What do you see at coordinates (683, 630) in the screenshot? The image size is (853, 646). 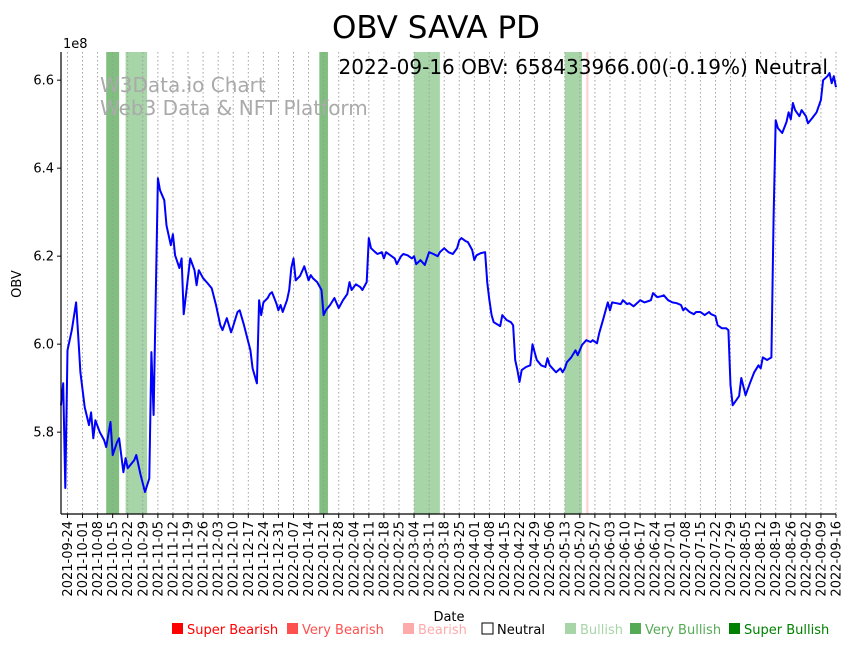 I see `legend-item-very-bullish: Very Bullish` at bounding box center [683, 630].